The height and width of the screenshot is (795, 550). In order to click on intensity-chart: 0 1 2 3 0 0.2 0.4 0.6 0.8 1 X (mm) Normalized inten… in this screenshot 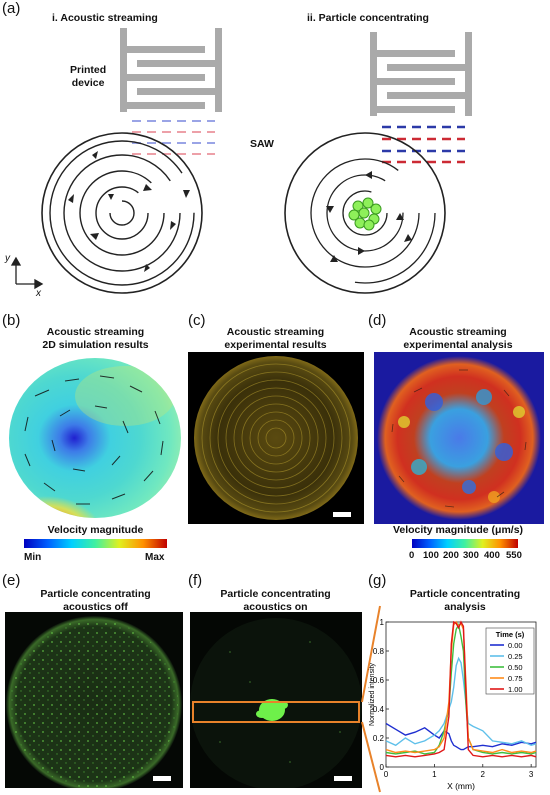, I will do `click(453, 704)`.